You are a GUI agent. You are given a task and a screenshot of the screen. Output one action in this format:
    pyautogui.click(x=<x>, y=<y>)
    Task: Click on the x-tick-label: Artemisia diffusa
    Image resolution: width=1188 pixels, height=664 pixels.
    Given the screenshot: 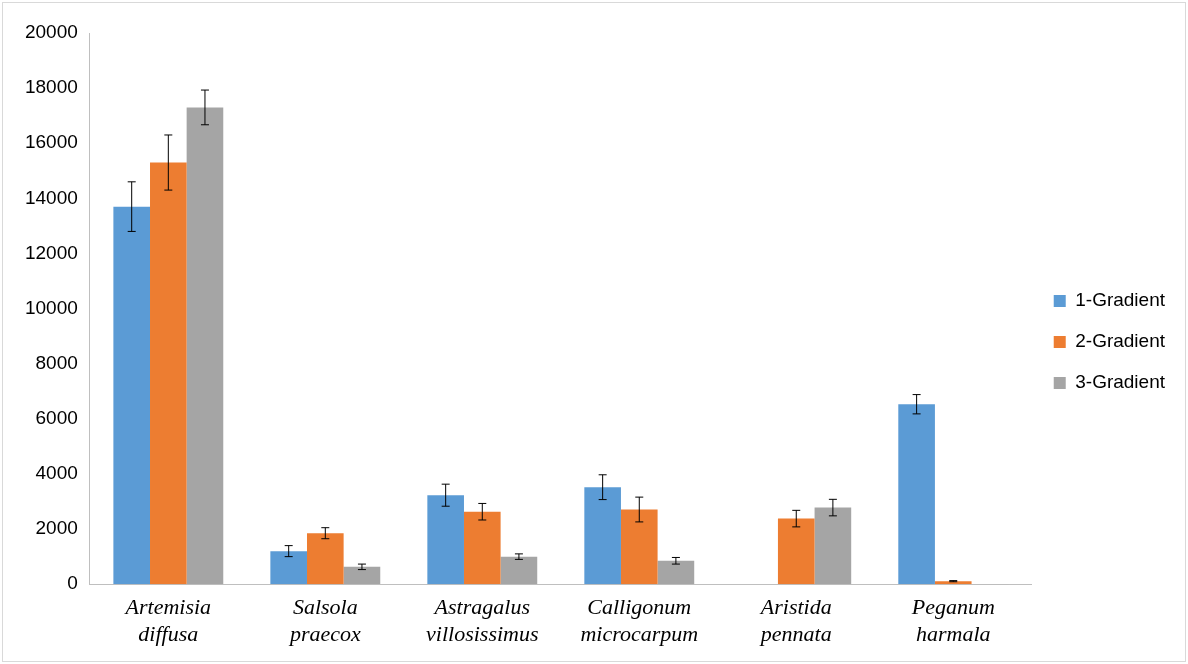 What is the action you would take?
    pyautogui.click(x=167, y=620)
    